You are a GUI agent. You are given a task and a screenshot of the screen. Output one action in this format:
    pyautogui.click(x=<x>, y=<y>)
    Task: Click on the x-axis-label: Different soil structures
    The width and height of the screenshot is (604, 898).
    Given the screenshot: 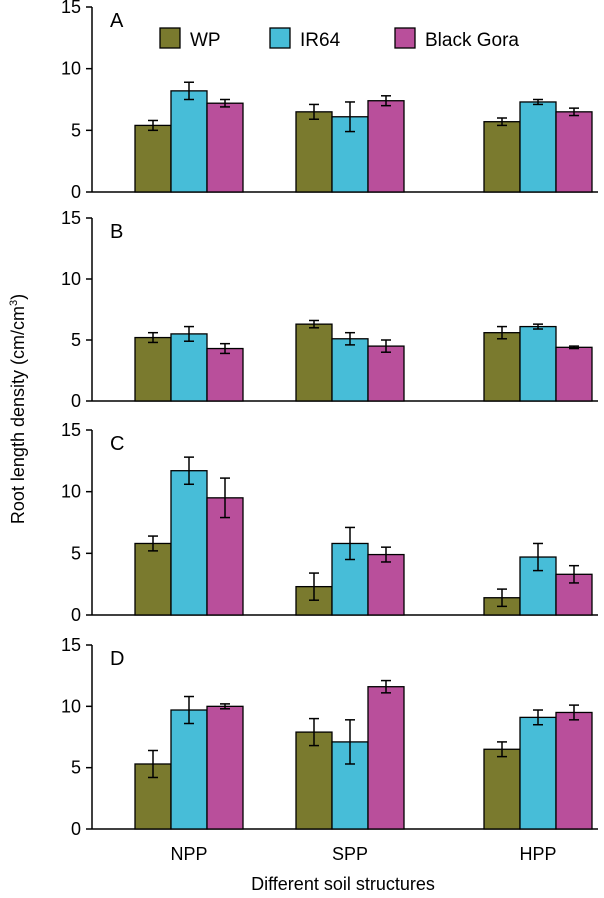 What is the action you would take?
    pyautogui.click(x=343, y=884)
    